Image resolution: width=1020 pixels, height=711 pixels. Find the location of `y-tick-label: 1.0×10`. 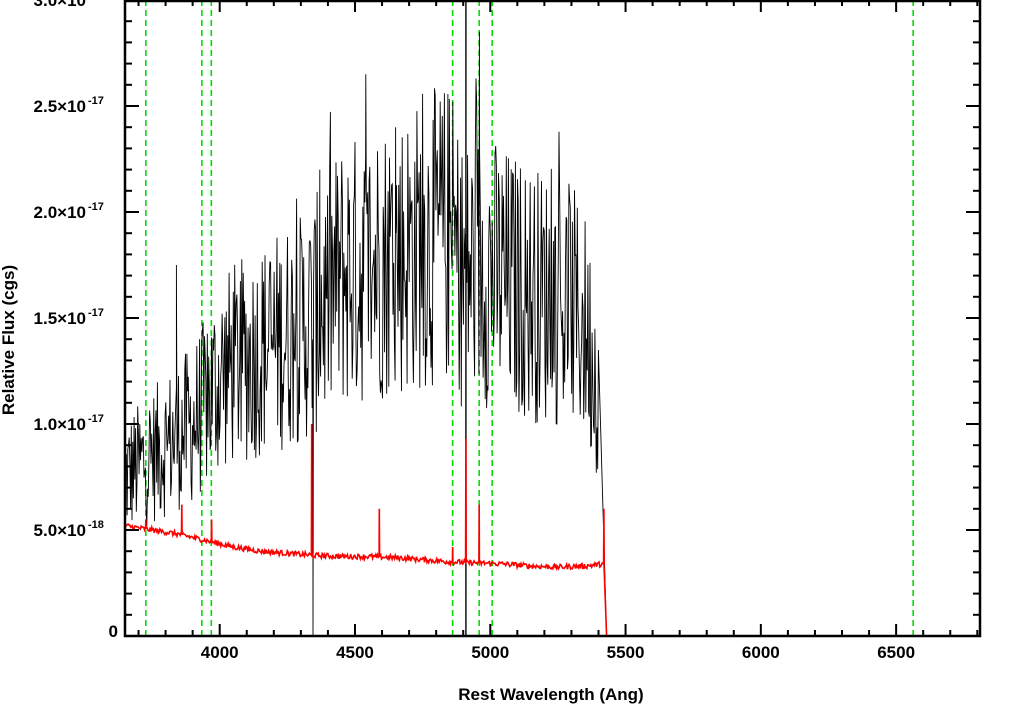

y-tick-label: 1.0×10 is located at coordinates (60, 424).